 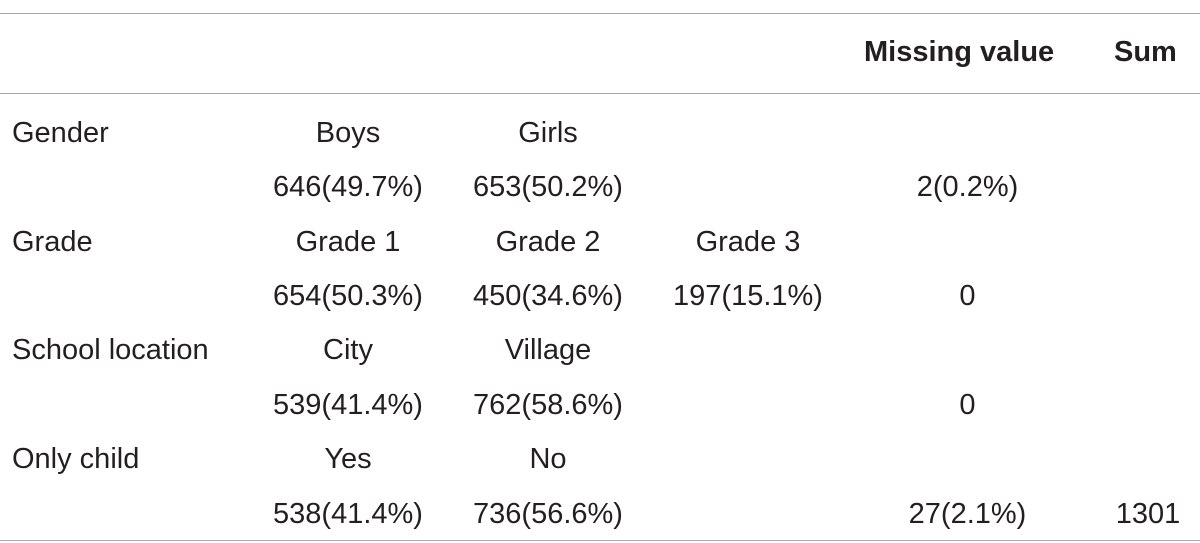 What do you see at coordinates (548, 514) in the screenshot?
I see `cell-category-2: 736(56.6%)` at bounding box center [548, 514].